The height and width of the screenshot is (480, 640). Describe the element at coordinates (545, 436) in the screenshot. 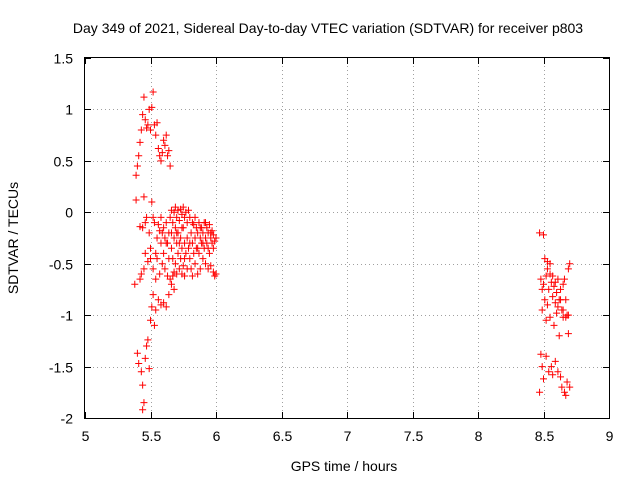

I see `x-tick-label: 8.5` at that location.